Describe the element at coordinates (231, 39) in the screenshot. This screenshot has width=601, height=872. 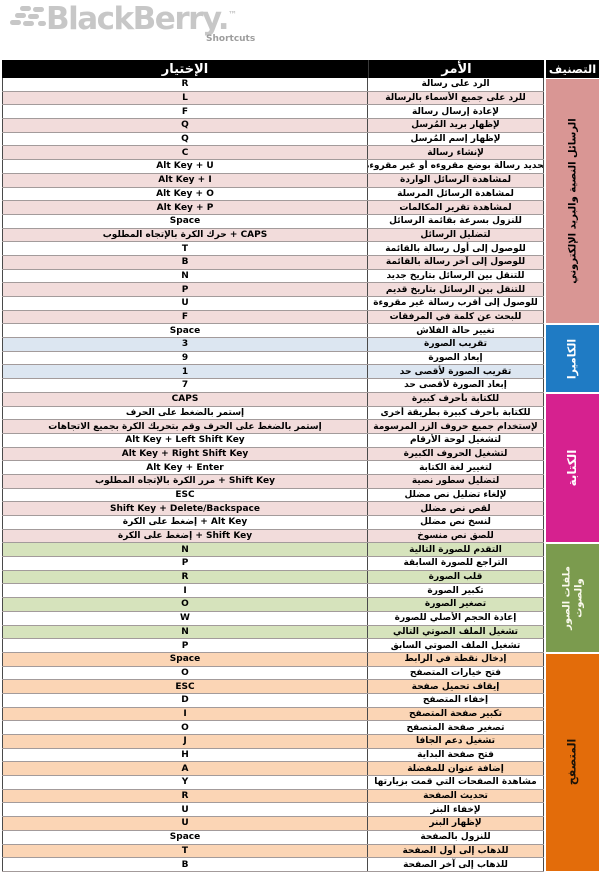
I see `shortcuts-subtitle: Shortcuts` at that location.